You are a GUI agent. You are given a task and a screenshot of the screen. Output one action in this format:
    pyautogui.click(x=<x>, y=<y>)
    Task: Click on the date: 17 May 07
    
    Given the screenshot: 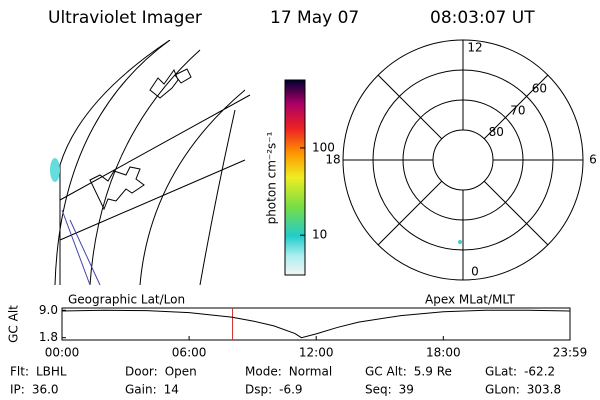 What is the action you would take?
    pyautogui.click(x=314, y=18)
    